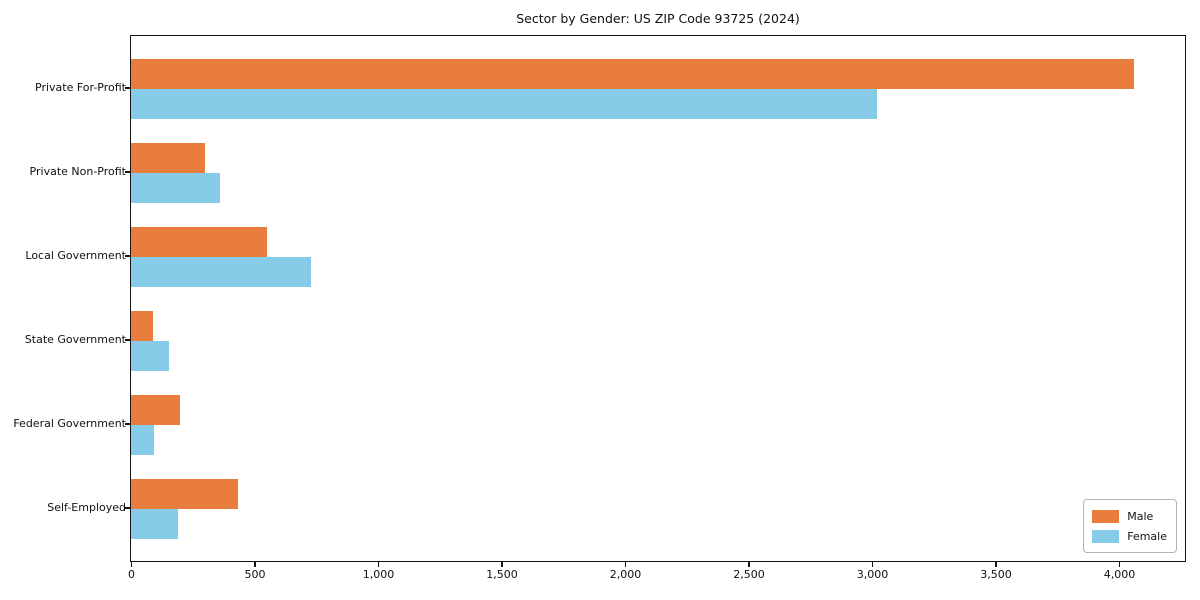  Describe the element at coordinates (131, 574) in the screenshot. I see `x-tick-label: 0` at that location.